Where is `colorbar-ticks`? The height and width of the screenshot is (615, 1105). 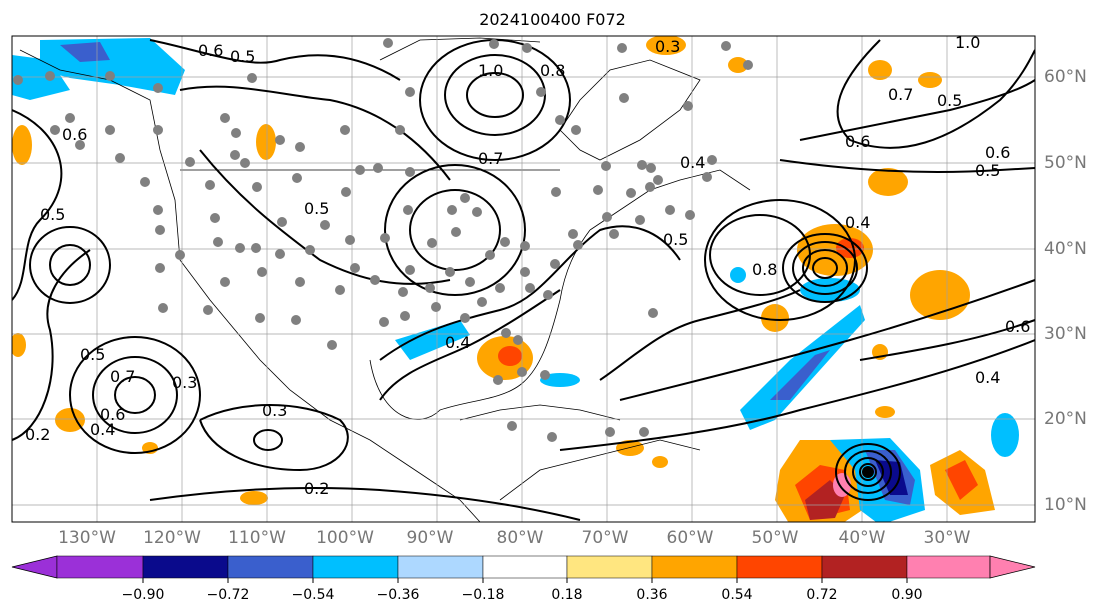 colorbar-ticks is located at coordinates (525, 580).